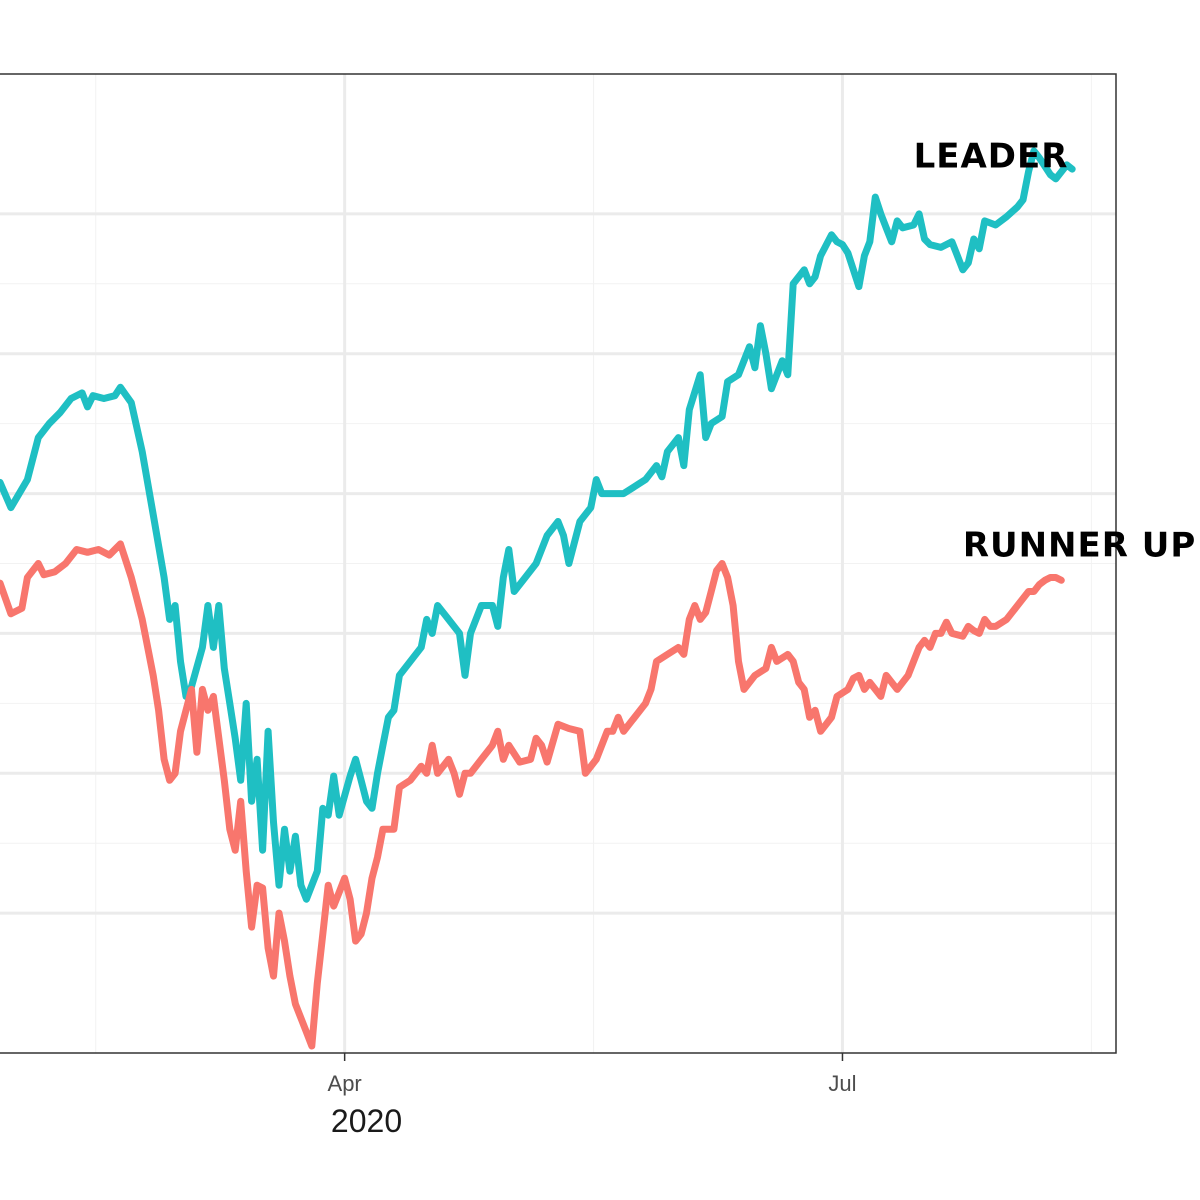  Describe the element at coordinates (842, 1083) in the screenshot. I see `x-tick-label: Jul` at that location.